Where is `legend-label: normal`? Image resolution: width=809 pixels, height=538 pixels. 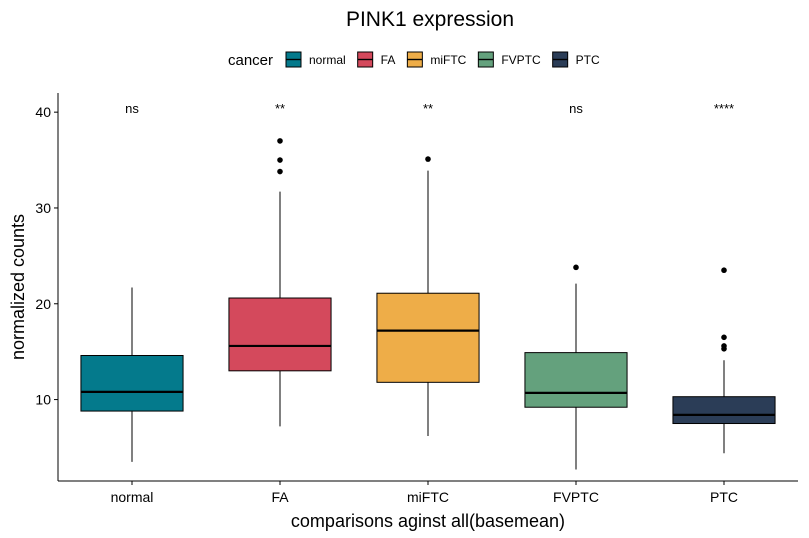 legend-label: normal is located at coordinates (327, 60).